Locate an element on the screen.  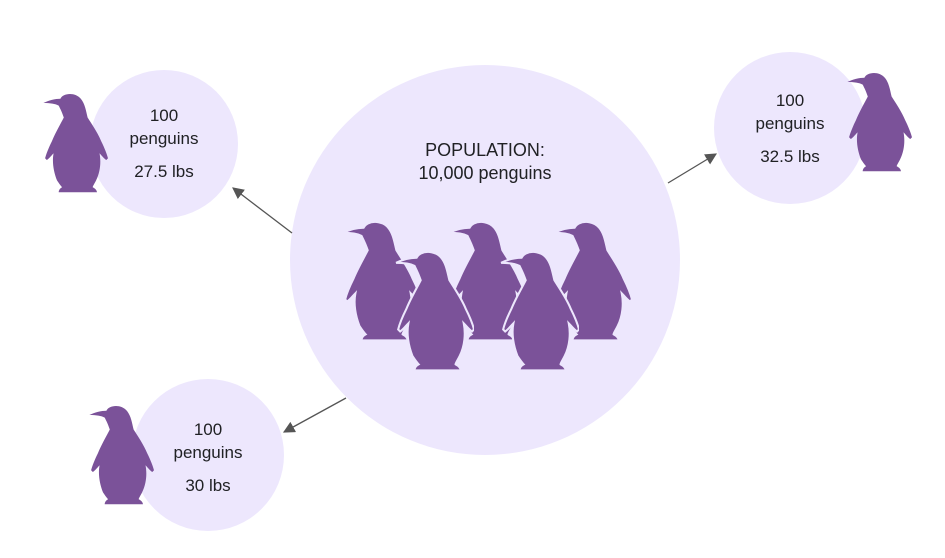
sample-weight: 32.5 lbs is located at coordinates (790, 156).